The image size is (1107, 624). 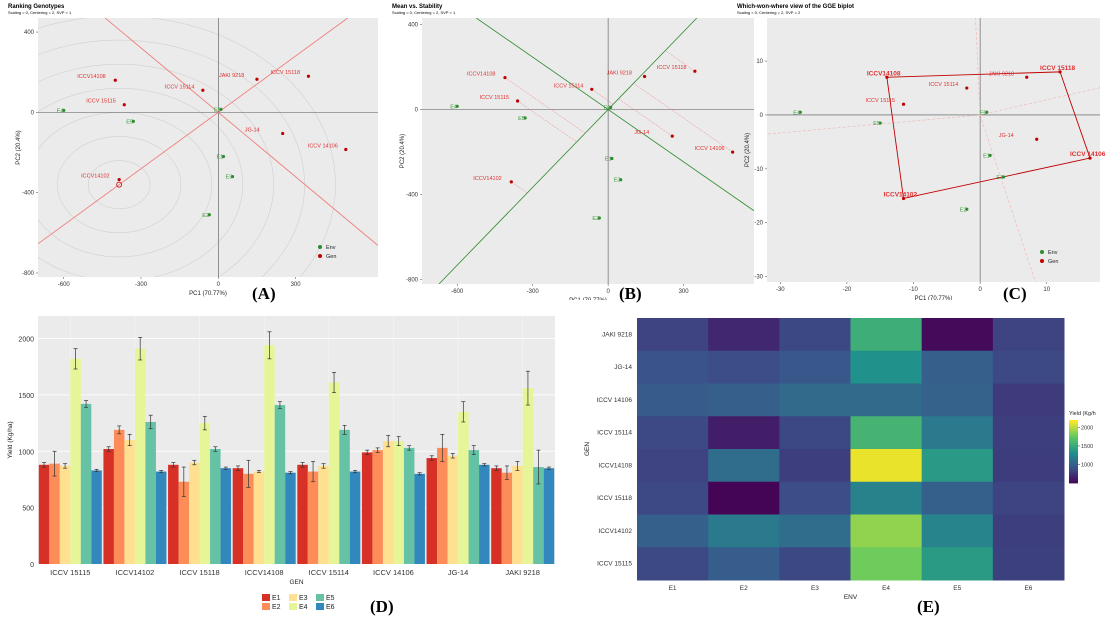 What do you see at coordinates (522, 572) in the screenshot?
I see `x-tick-label: JAKI 9218` at bounding box center [522, 572].